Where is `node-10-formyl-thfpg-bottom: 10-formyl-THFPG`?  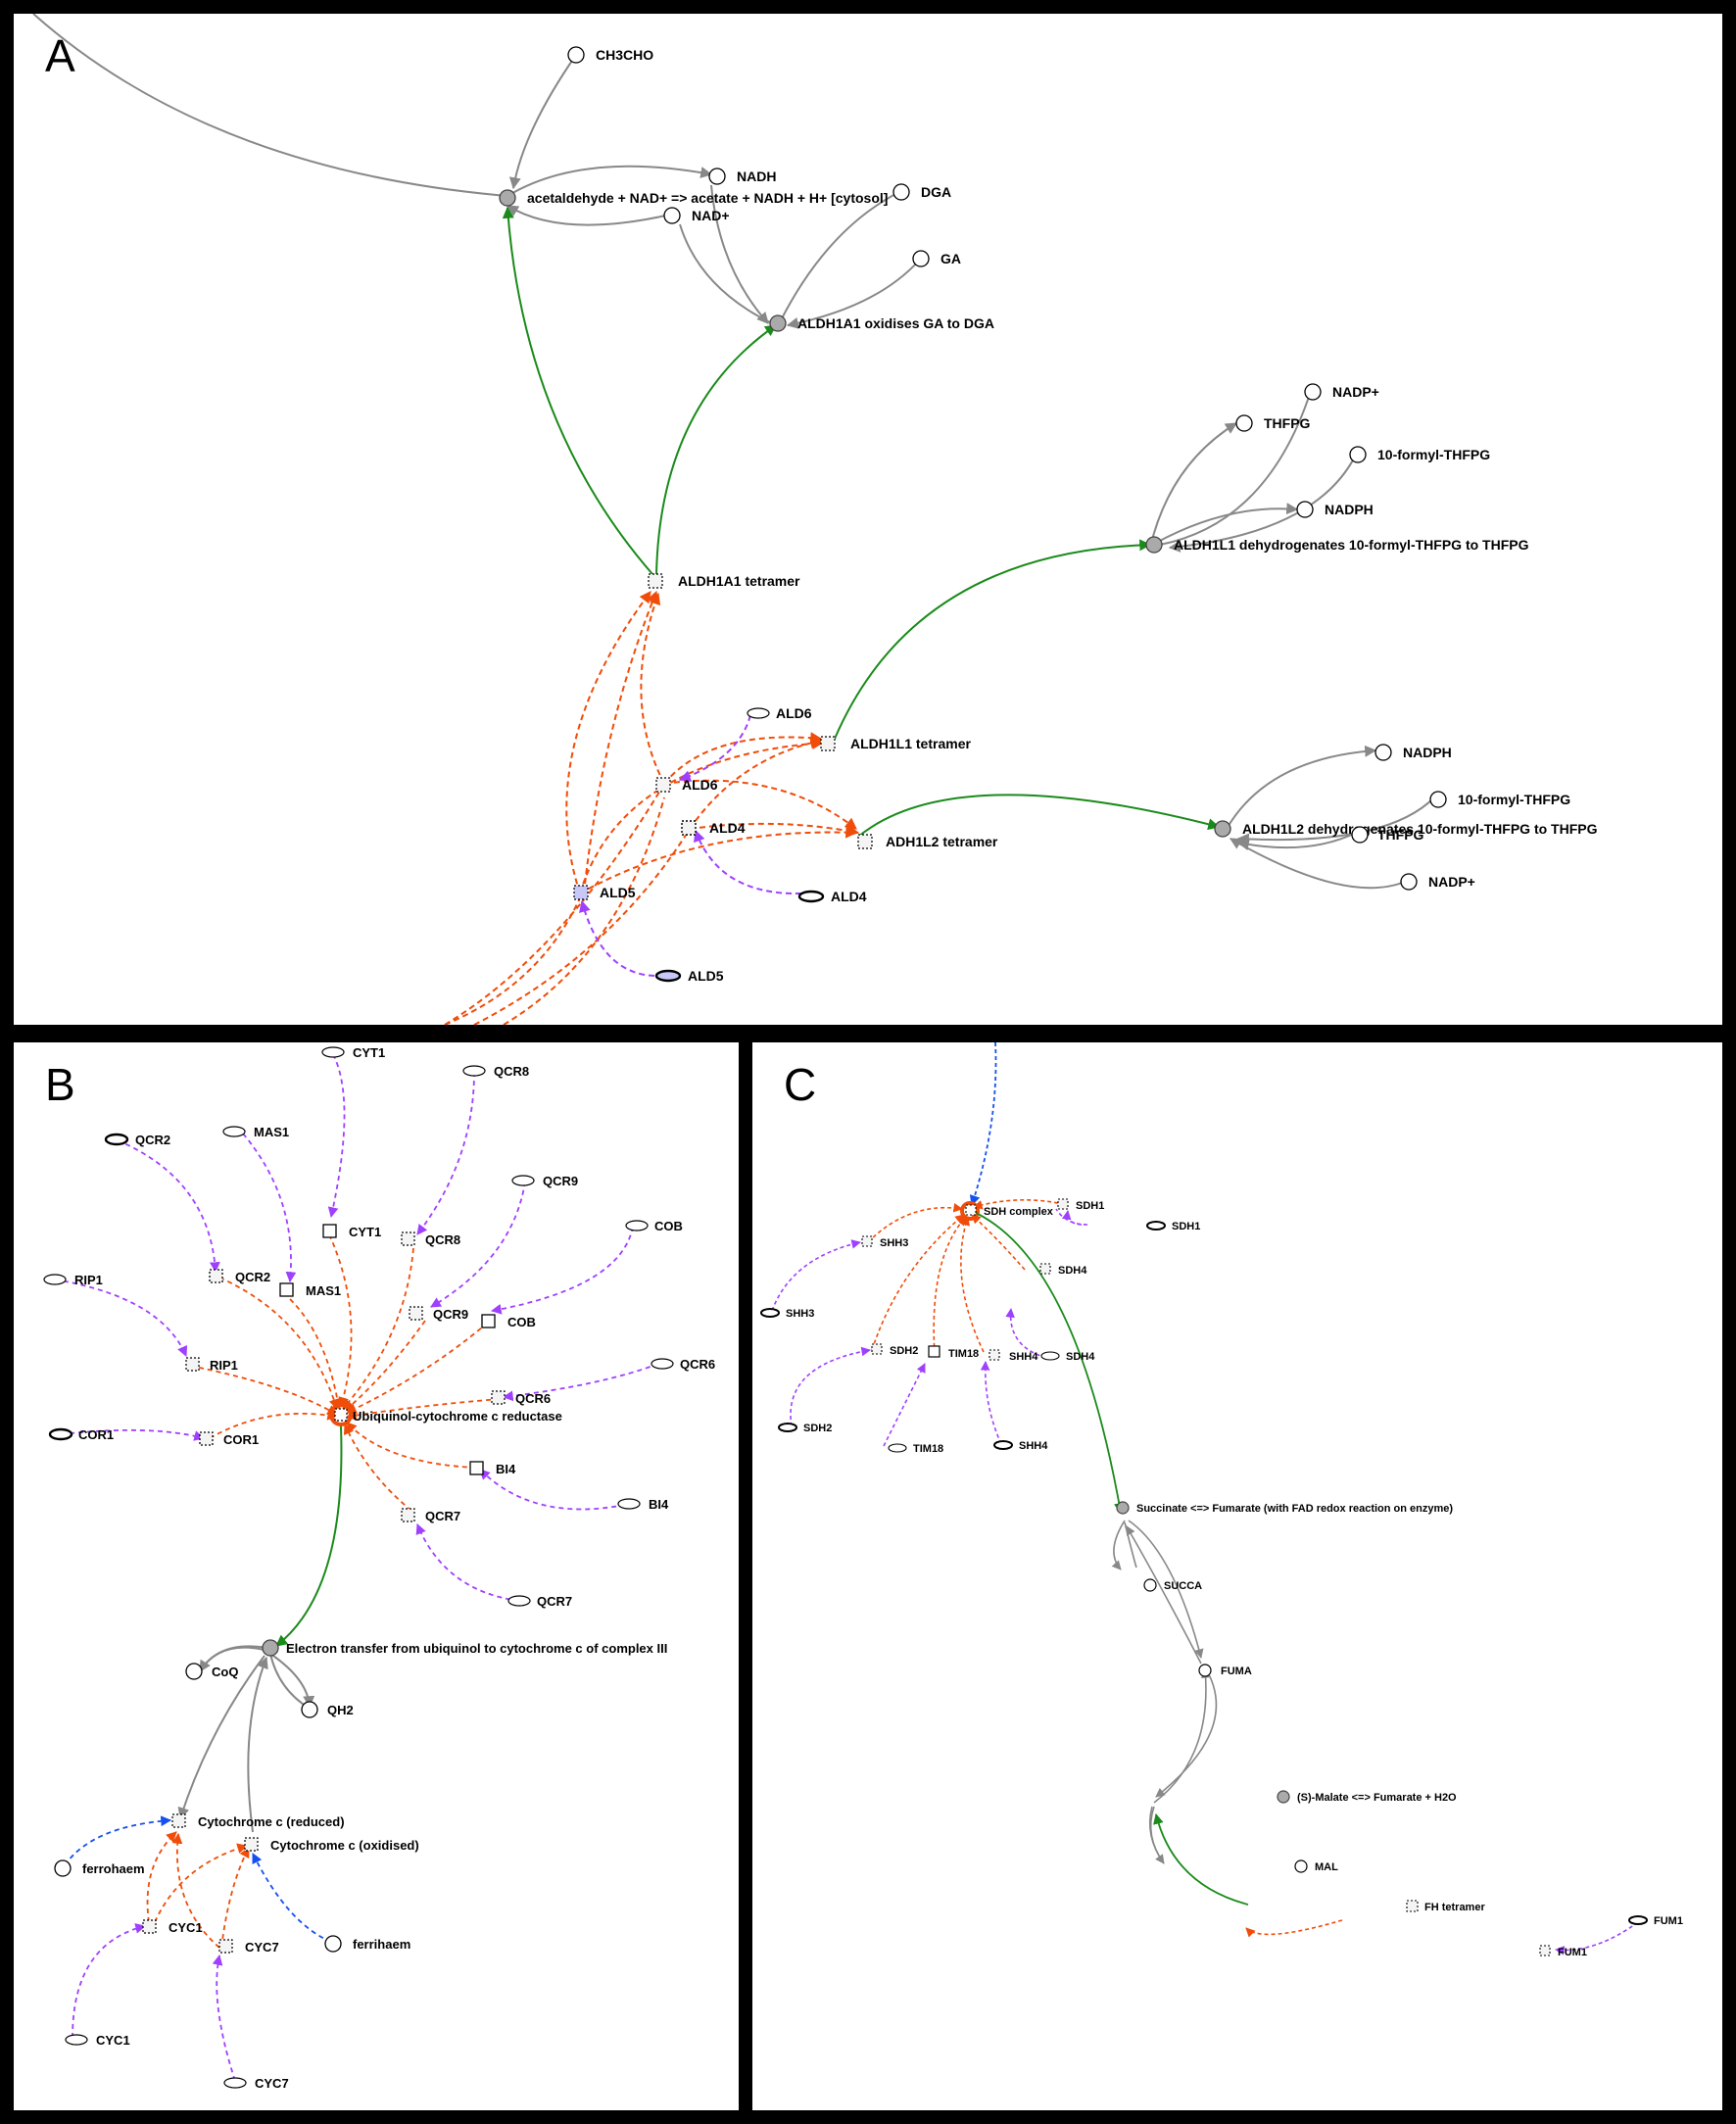 node-10-formyl-thfpg-bottom: 10-formyl-THFPG is located at coordinates (1499, 800).